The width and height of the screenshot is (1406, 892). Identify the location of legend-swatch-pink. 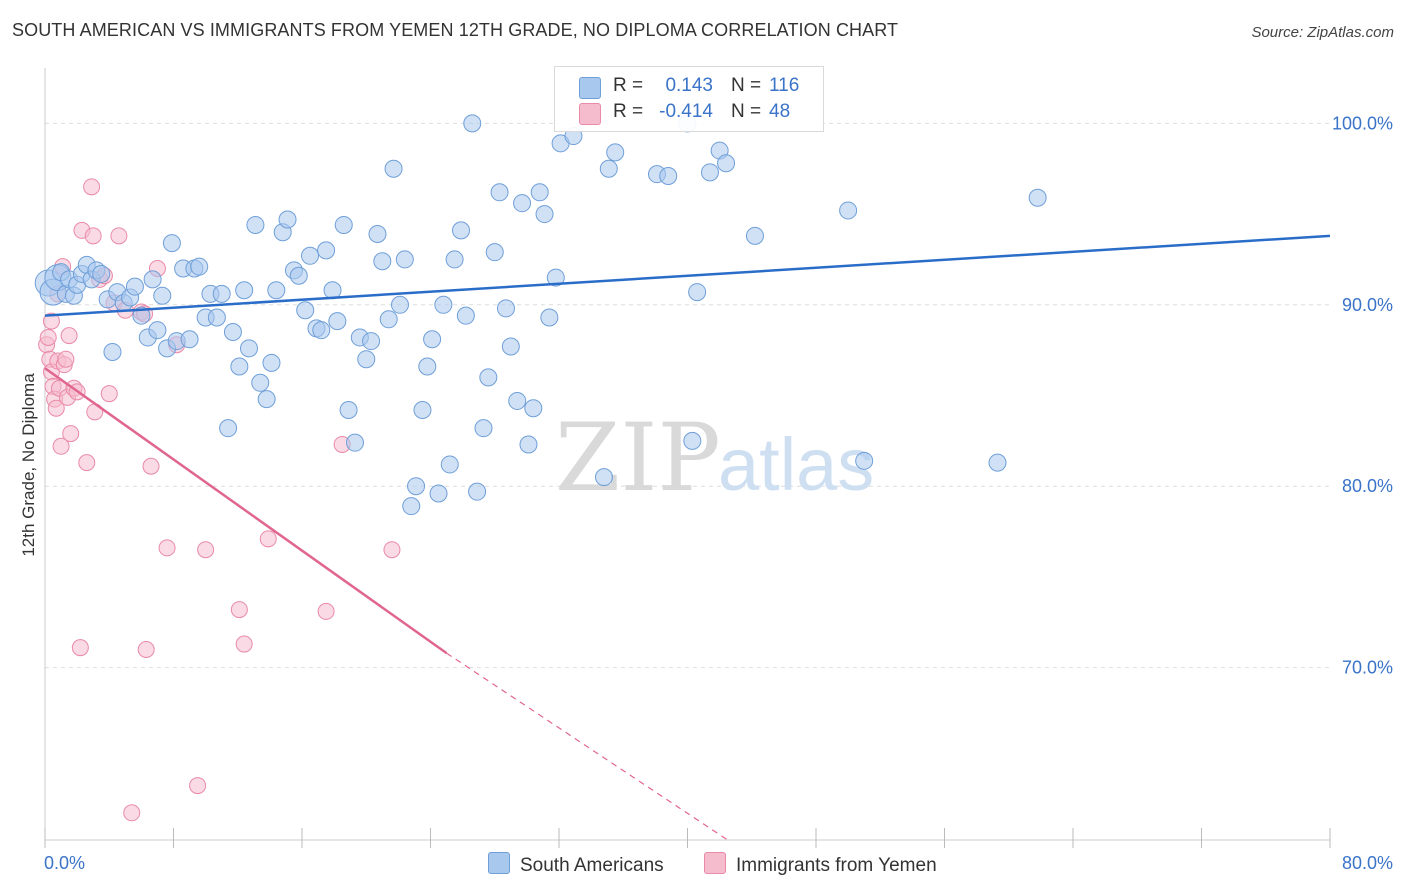
(590, 114).